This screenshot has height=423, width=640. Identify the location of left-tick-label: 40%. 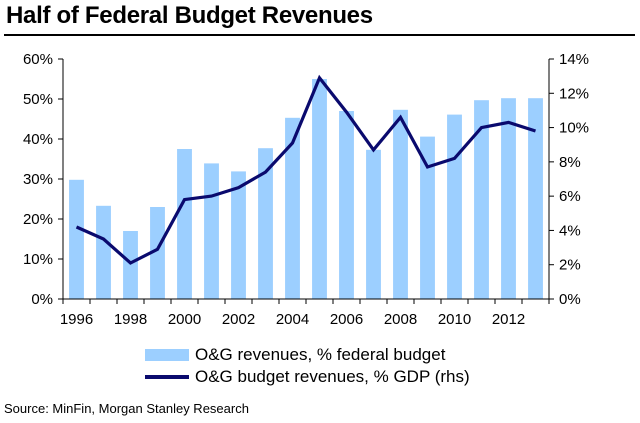
(38, 139).